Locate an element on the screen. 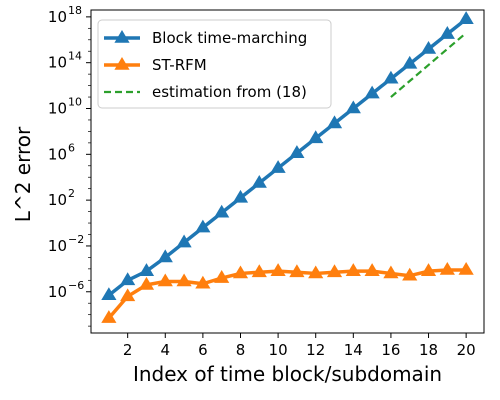  y-axis-label: L^2 error is located at coordinates (23, 174).